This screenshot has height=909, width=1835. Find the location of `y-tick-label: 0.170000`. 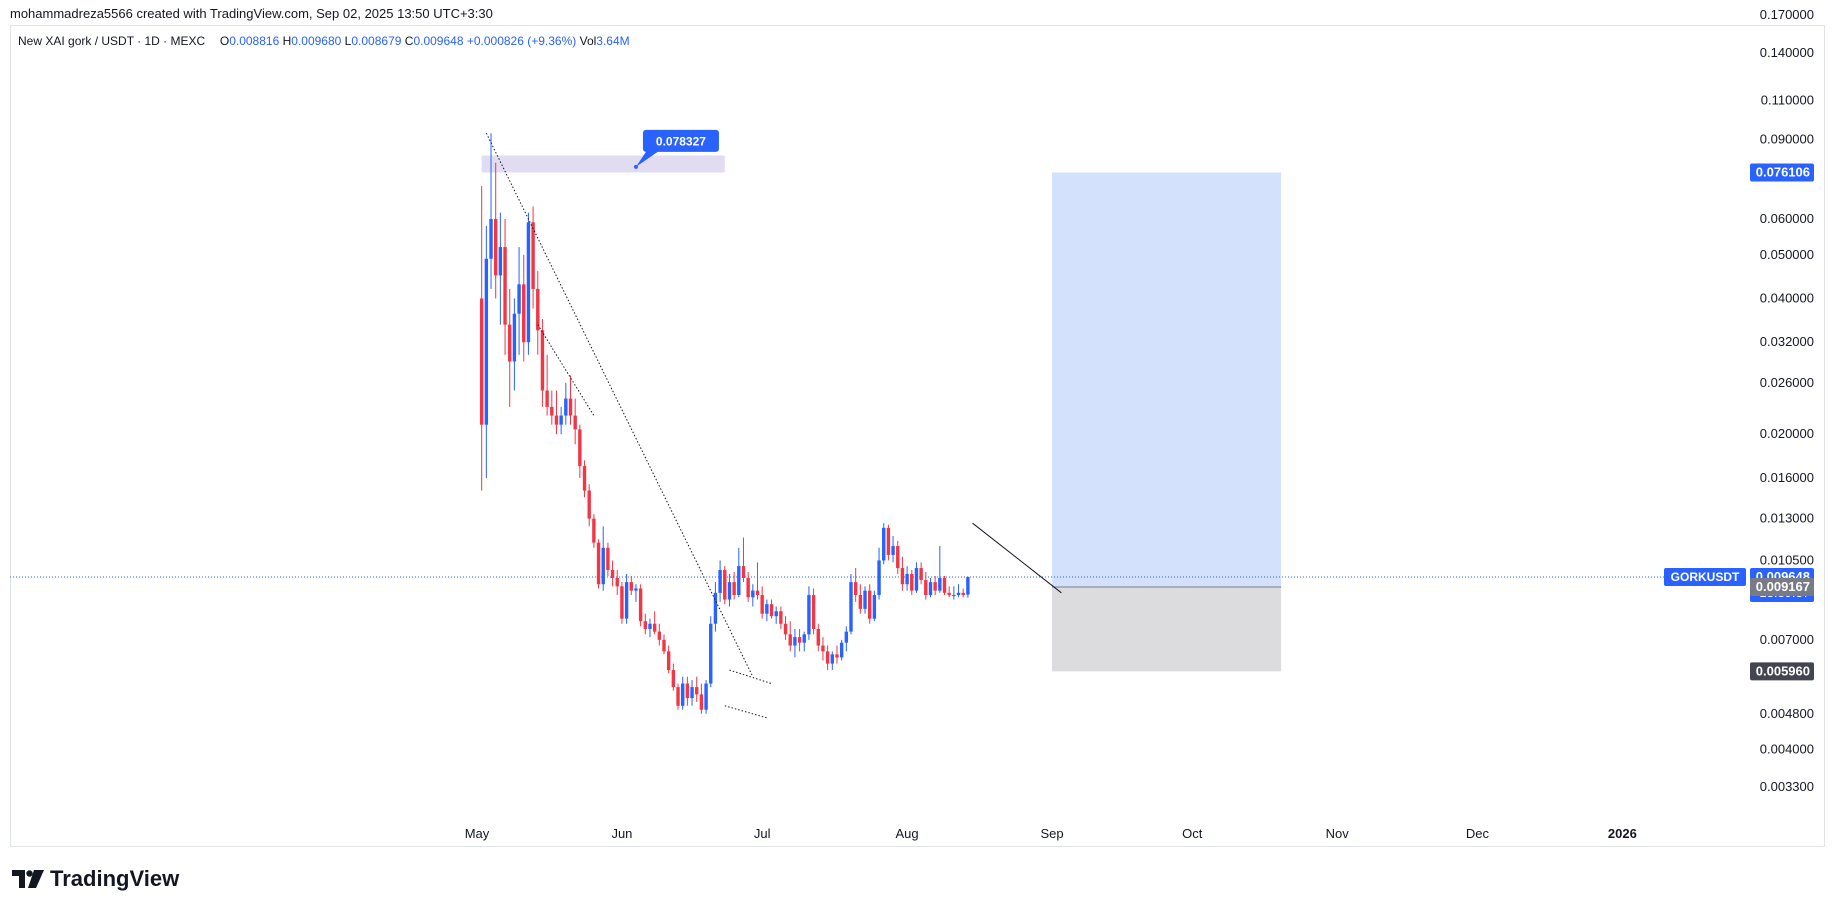

y-tick-label: 0.170000 is located at coordinates (1787, 14).